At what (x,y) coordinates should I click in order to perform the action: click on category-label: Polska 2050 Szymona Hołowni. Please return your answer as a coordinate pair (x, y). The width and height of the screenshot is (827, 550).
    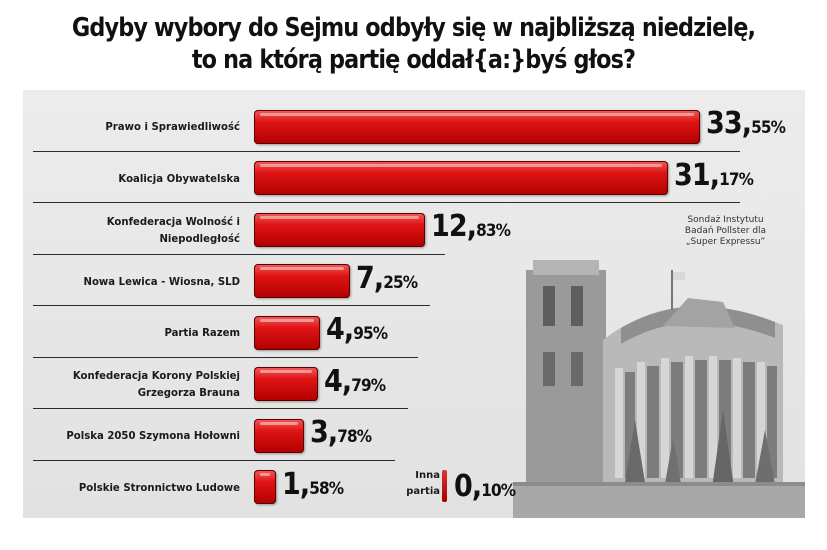
    Looking at the image, I should click on (134, 435).